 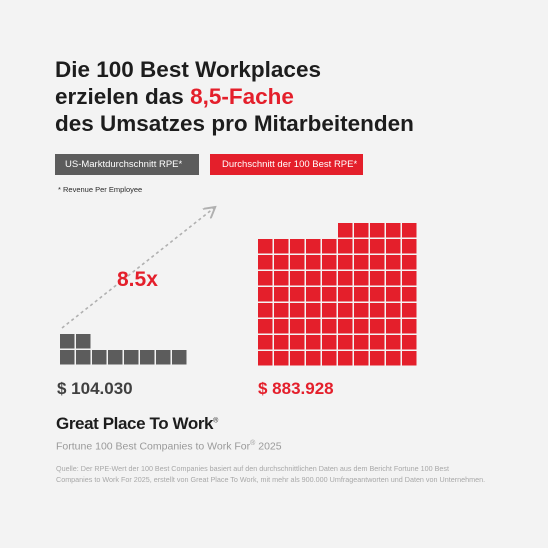 I want to click on footnote: * Revenue Per Employee, so click(x=100, y=189).